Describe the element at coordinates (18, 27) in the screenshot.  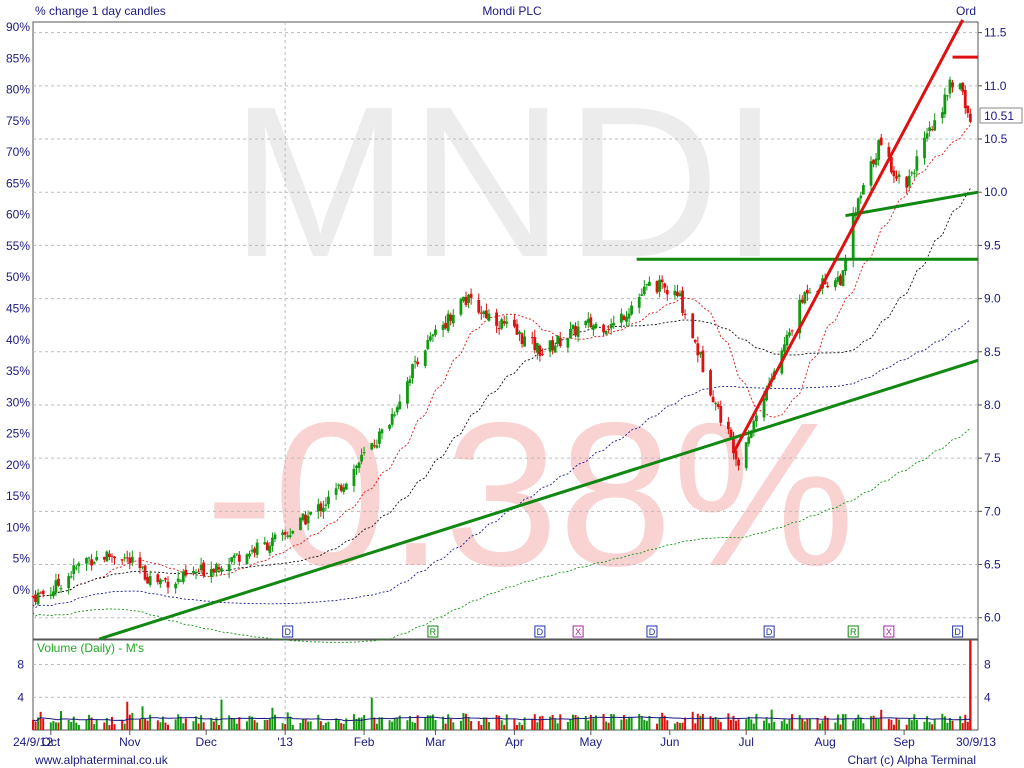
I see `left-axis-label: 90%` at that location.